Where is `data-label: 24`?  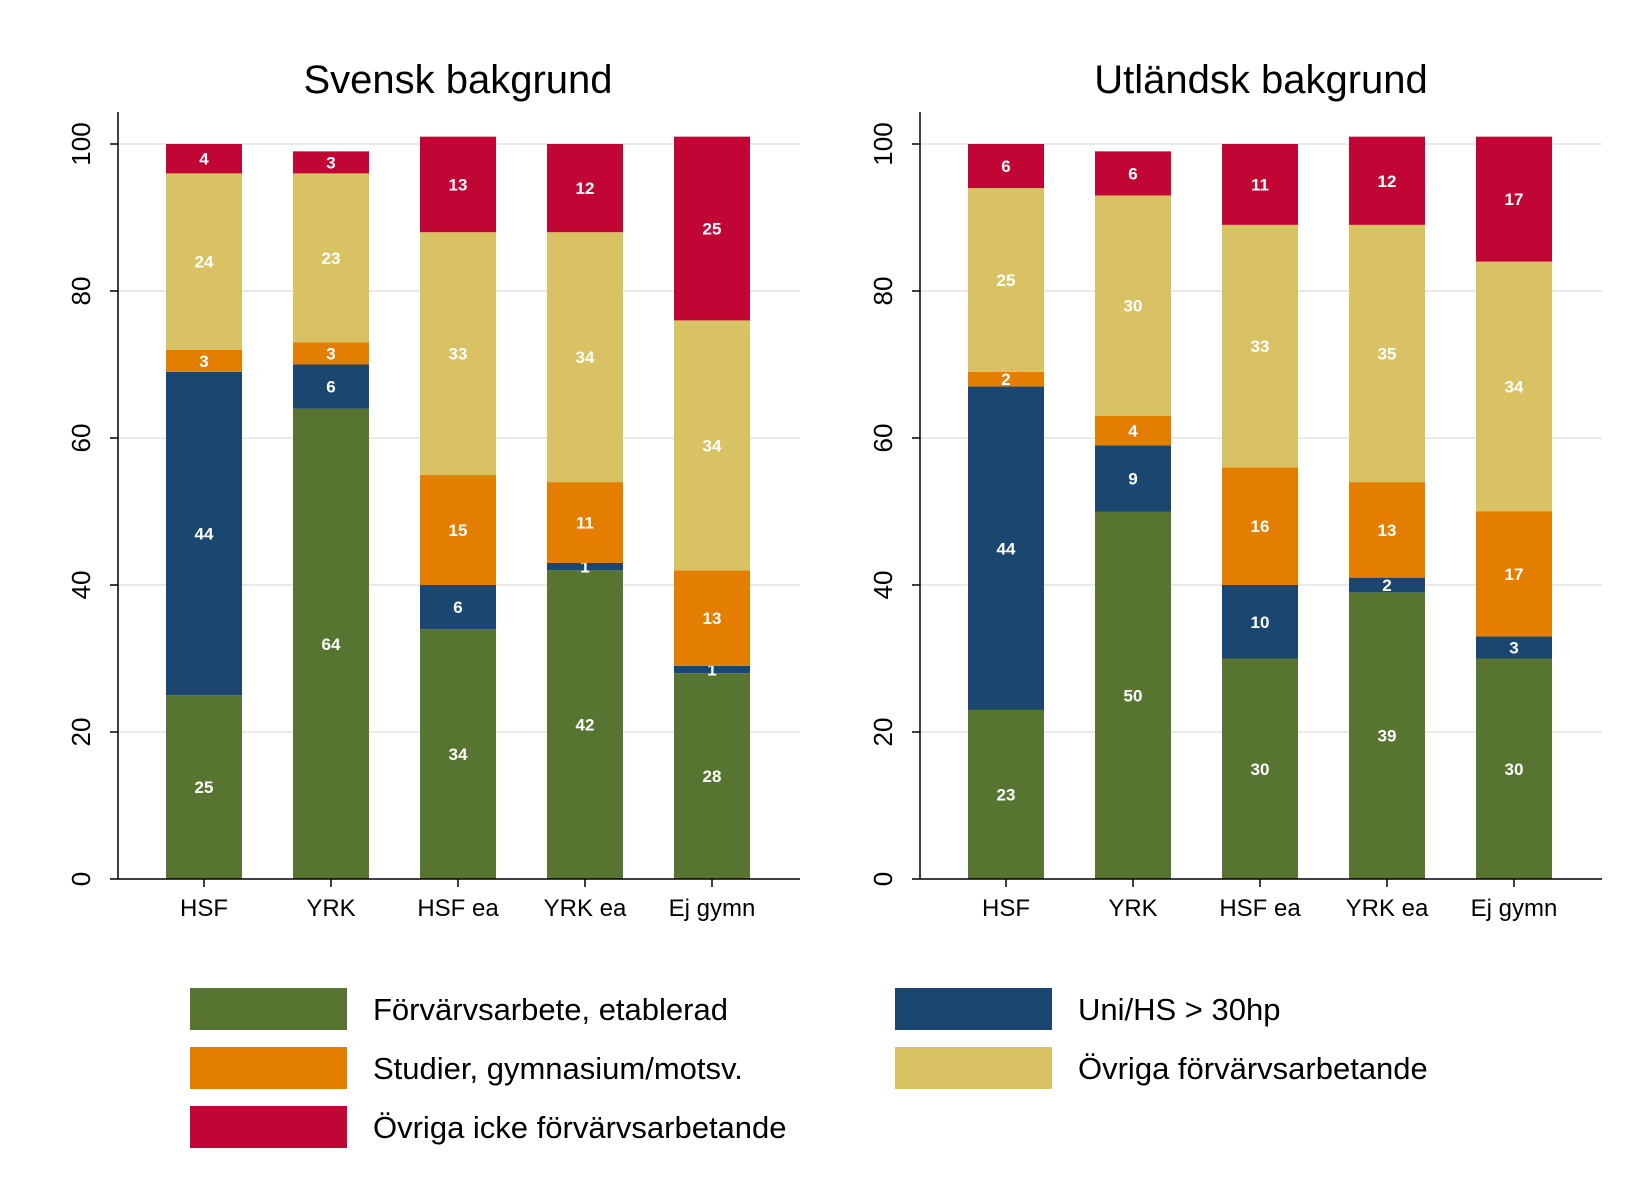 data-label: 24 is located at coordinates (204, 262).